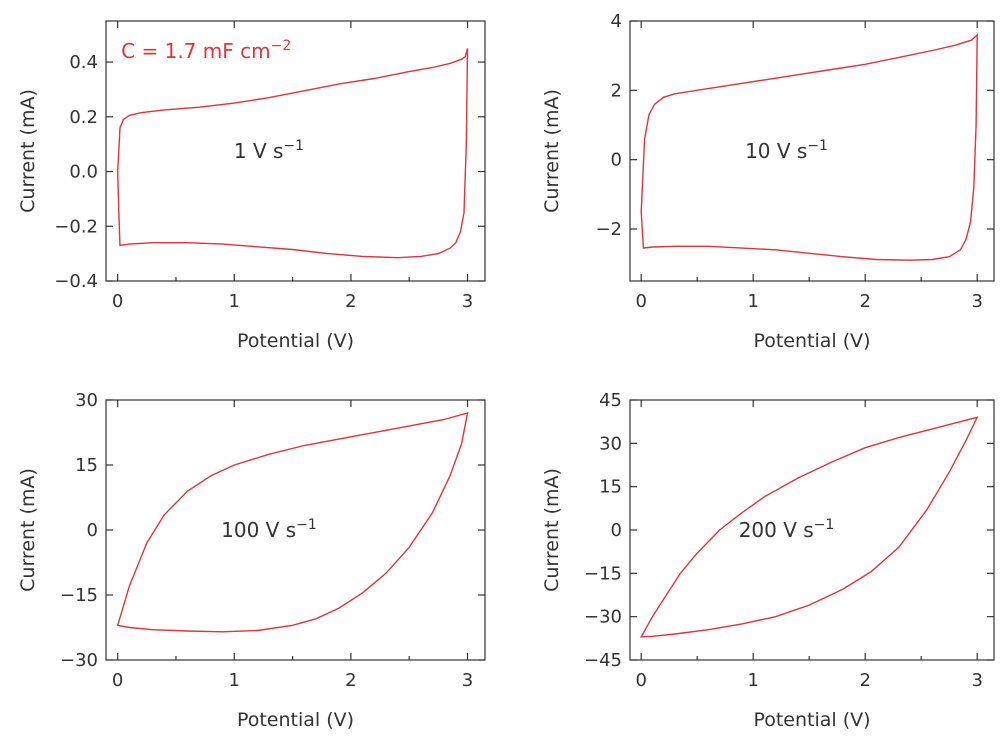  What do you see at coordinates (786, 150) in the screenshot?
I see `scan-rate-label: 10 V s−1` at bounding box center [786, 150].